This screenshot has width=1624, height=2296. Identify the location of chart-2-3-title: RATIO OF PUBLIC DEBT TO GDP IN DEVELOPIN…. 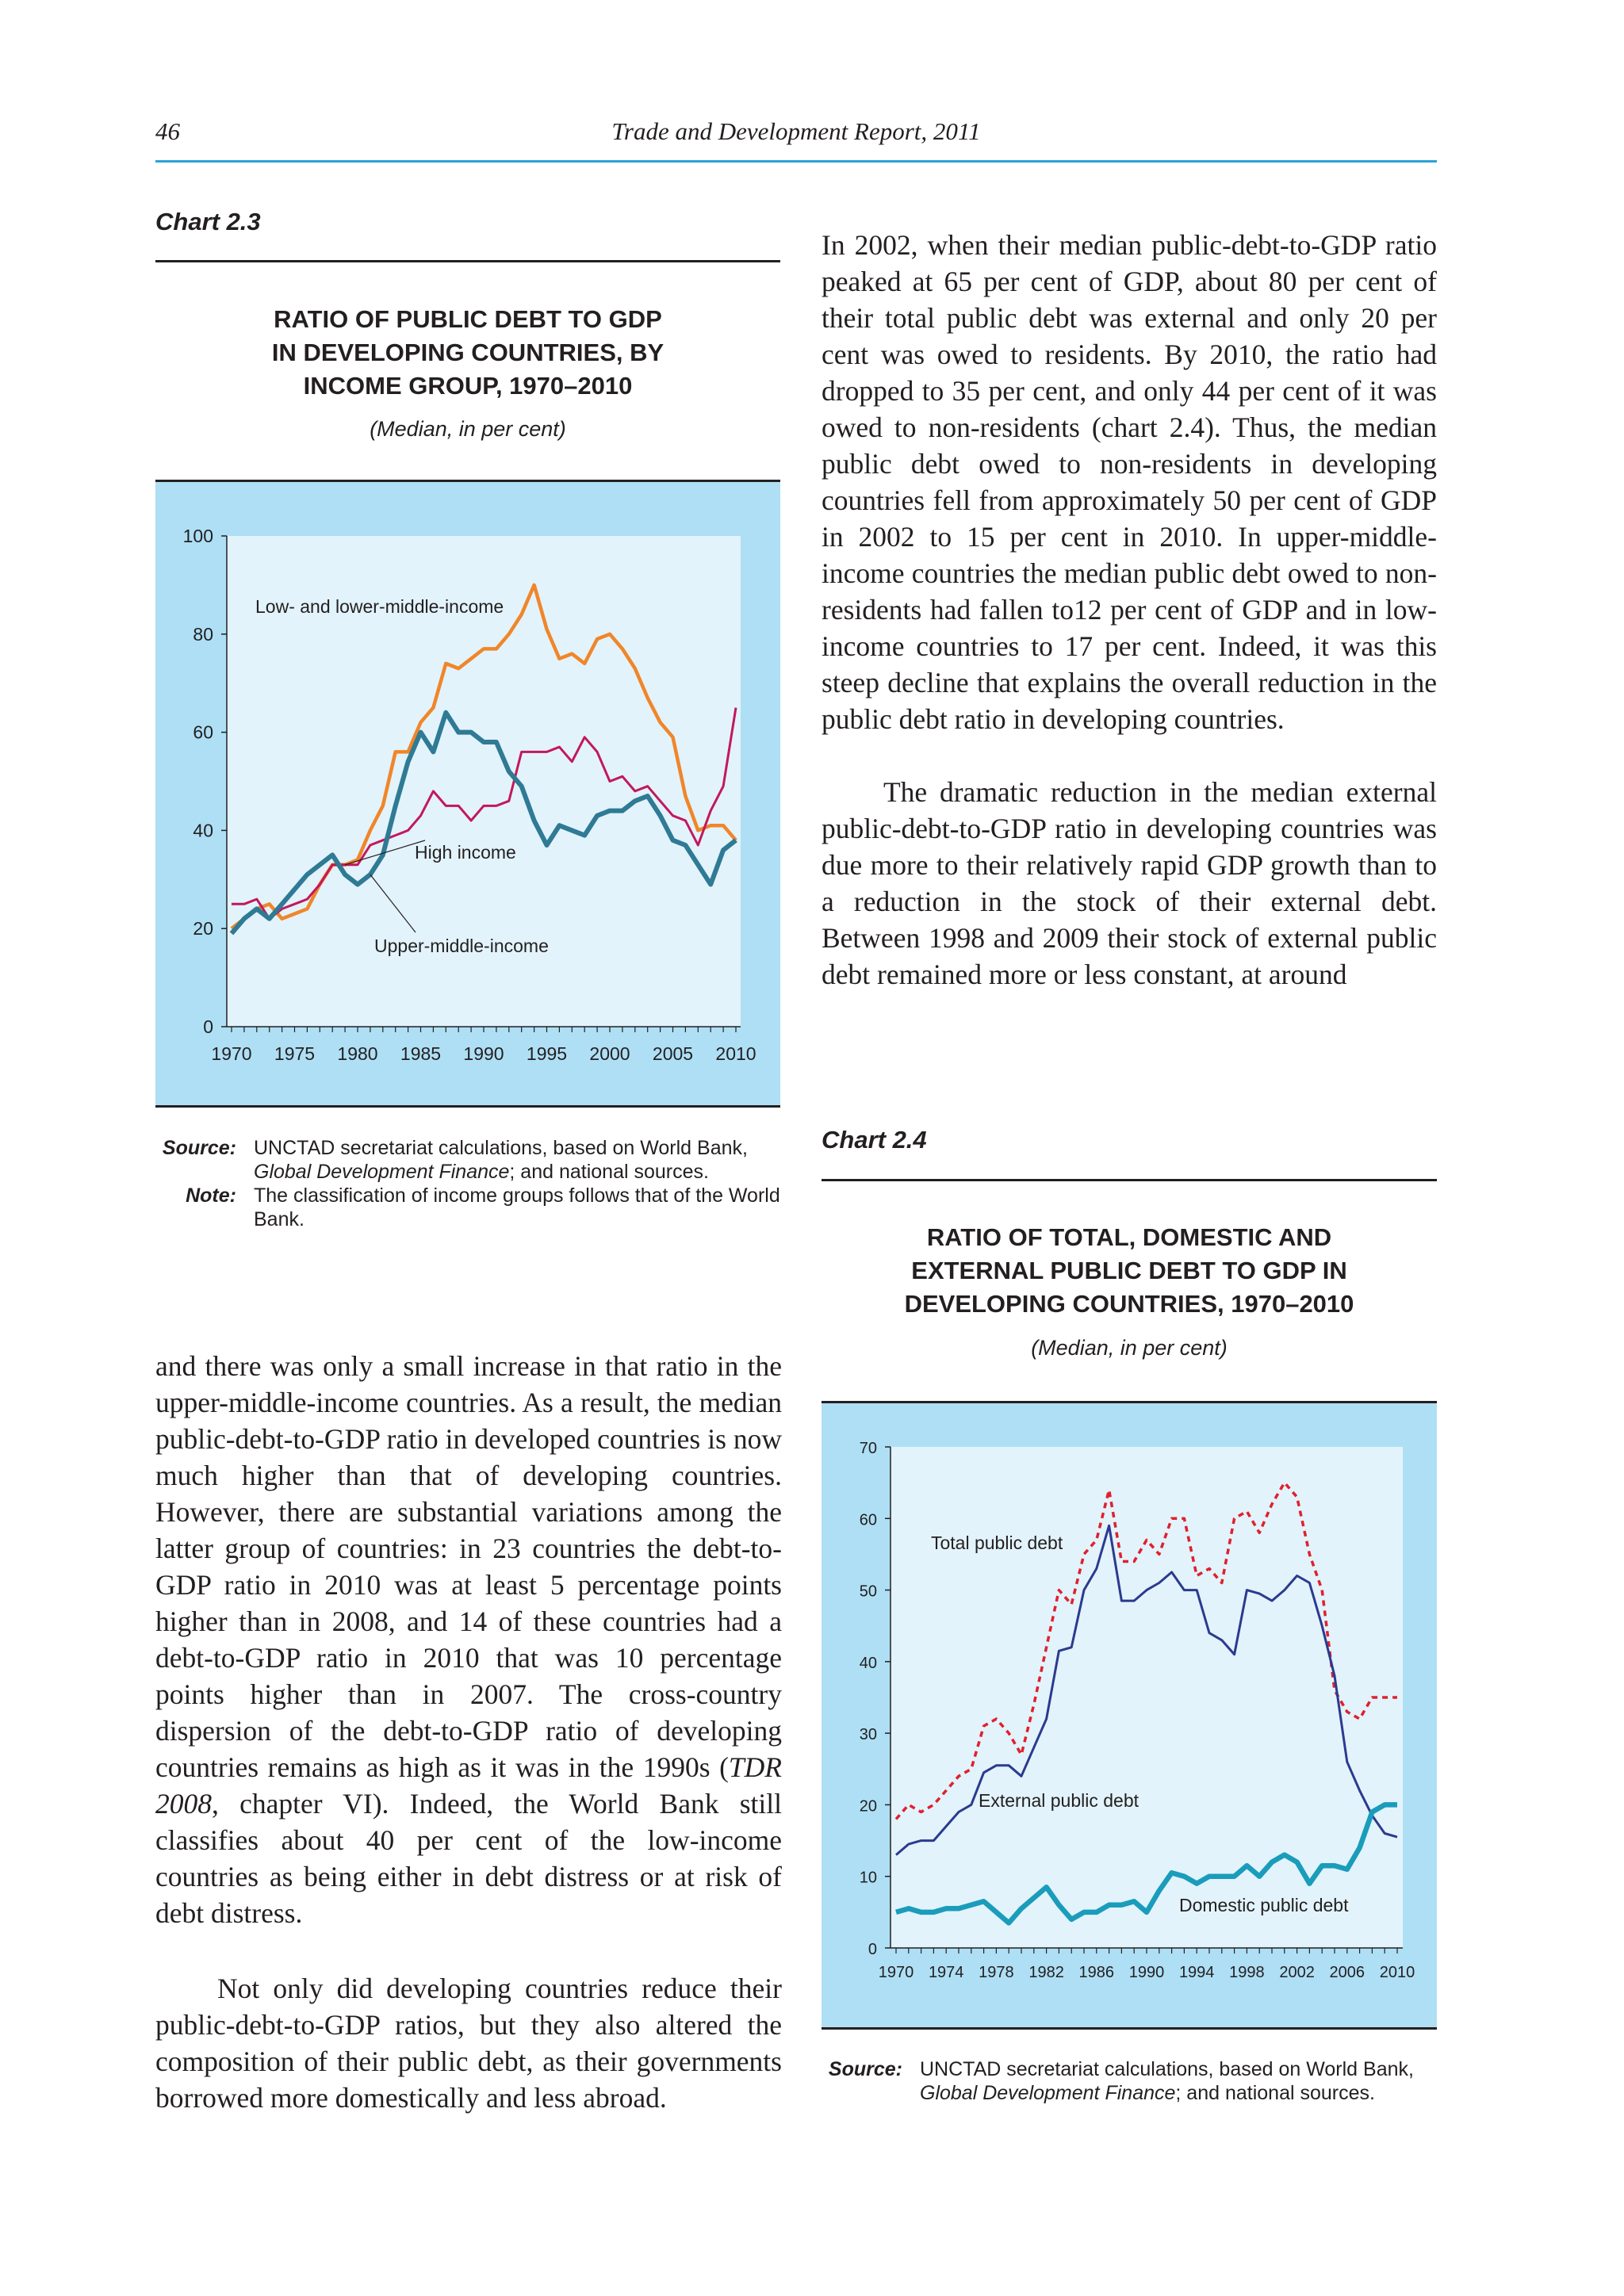
(468, 353).